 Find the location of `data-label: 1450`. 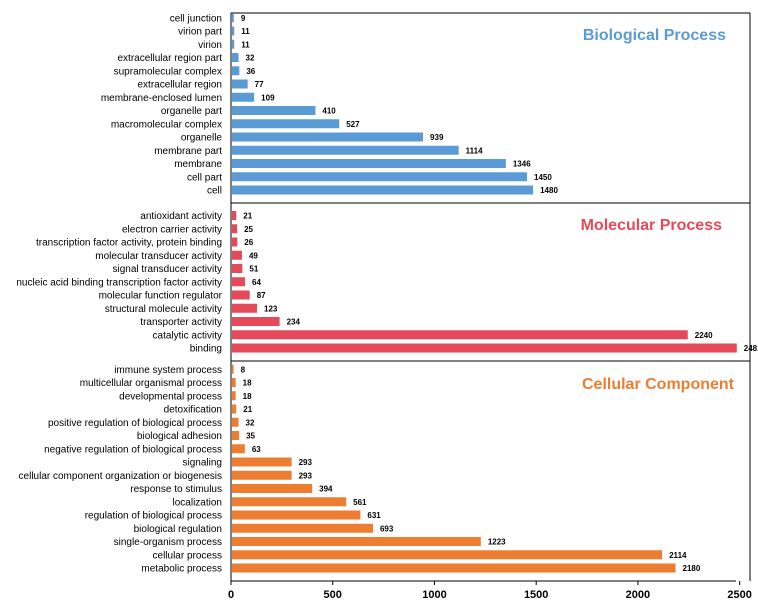

data-label: 1450 is located at coordinates (543, 177).